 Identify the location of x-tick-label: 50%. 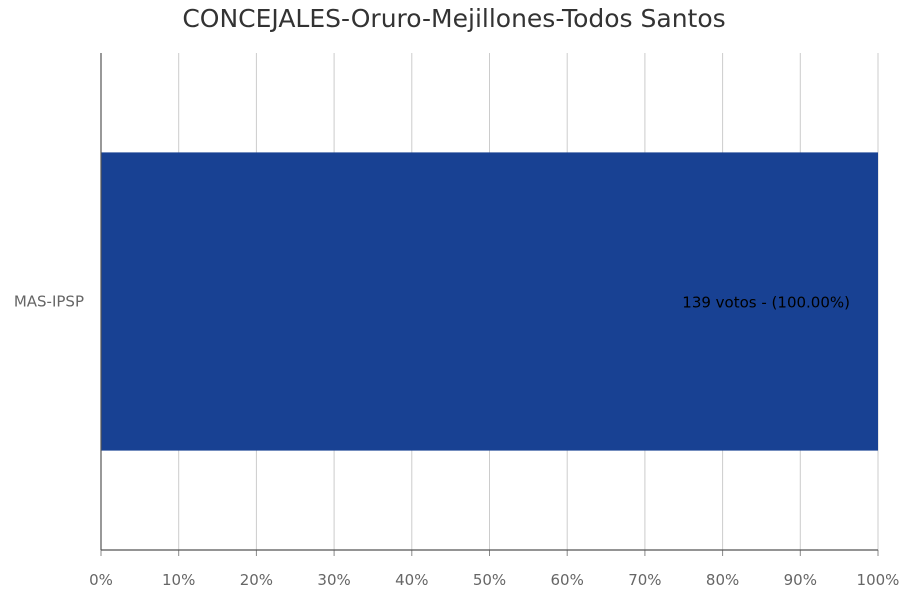
(489, 580).